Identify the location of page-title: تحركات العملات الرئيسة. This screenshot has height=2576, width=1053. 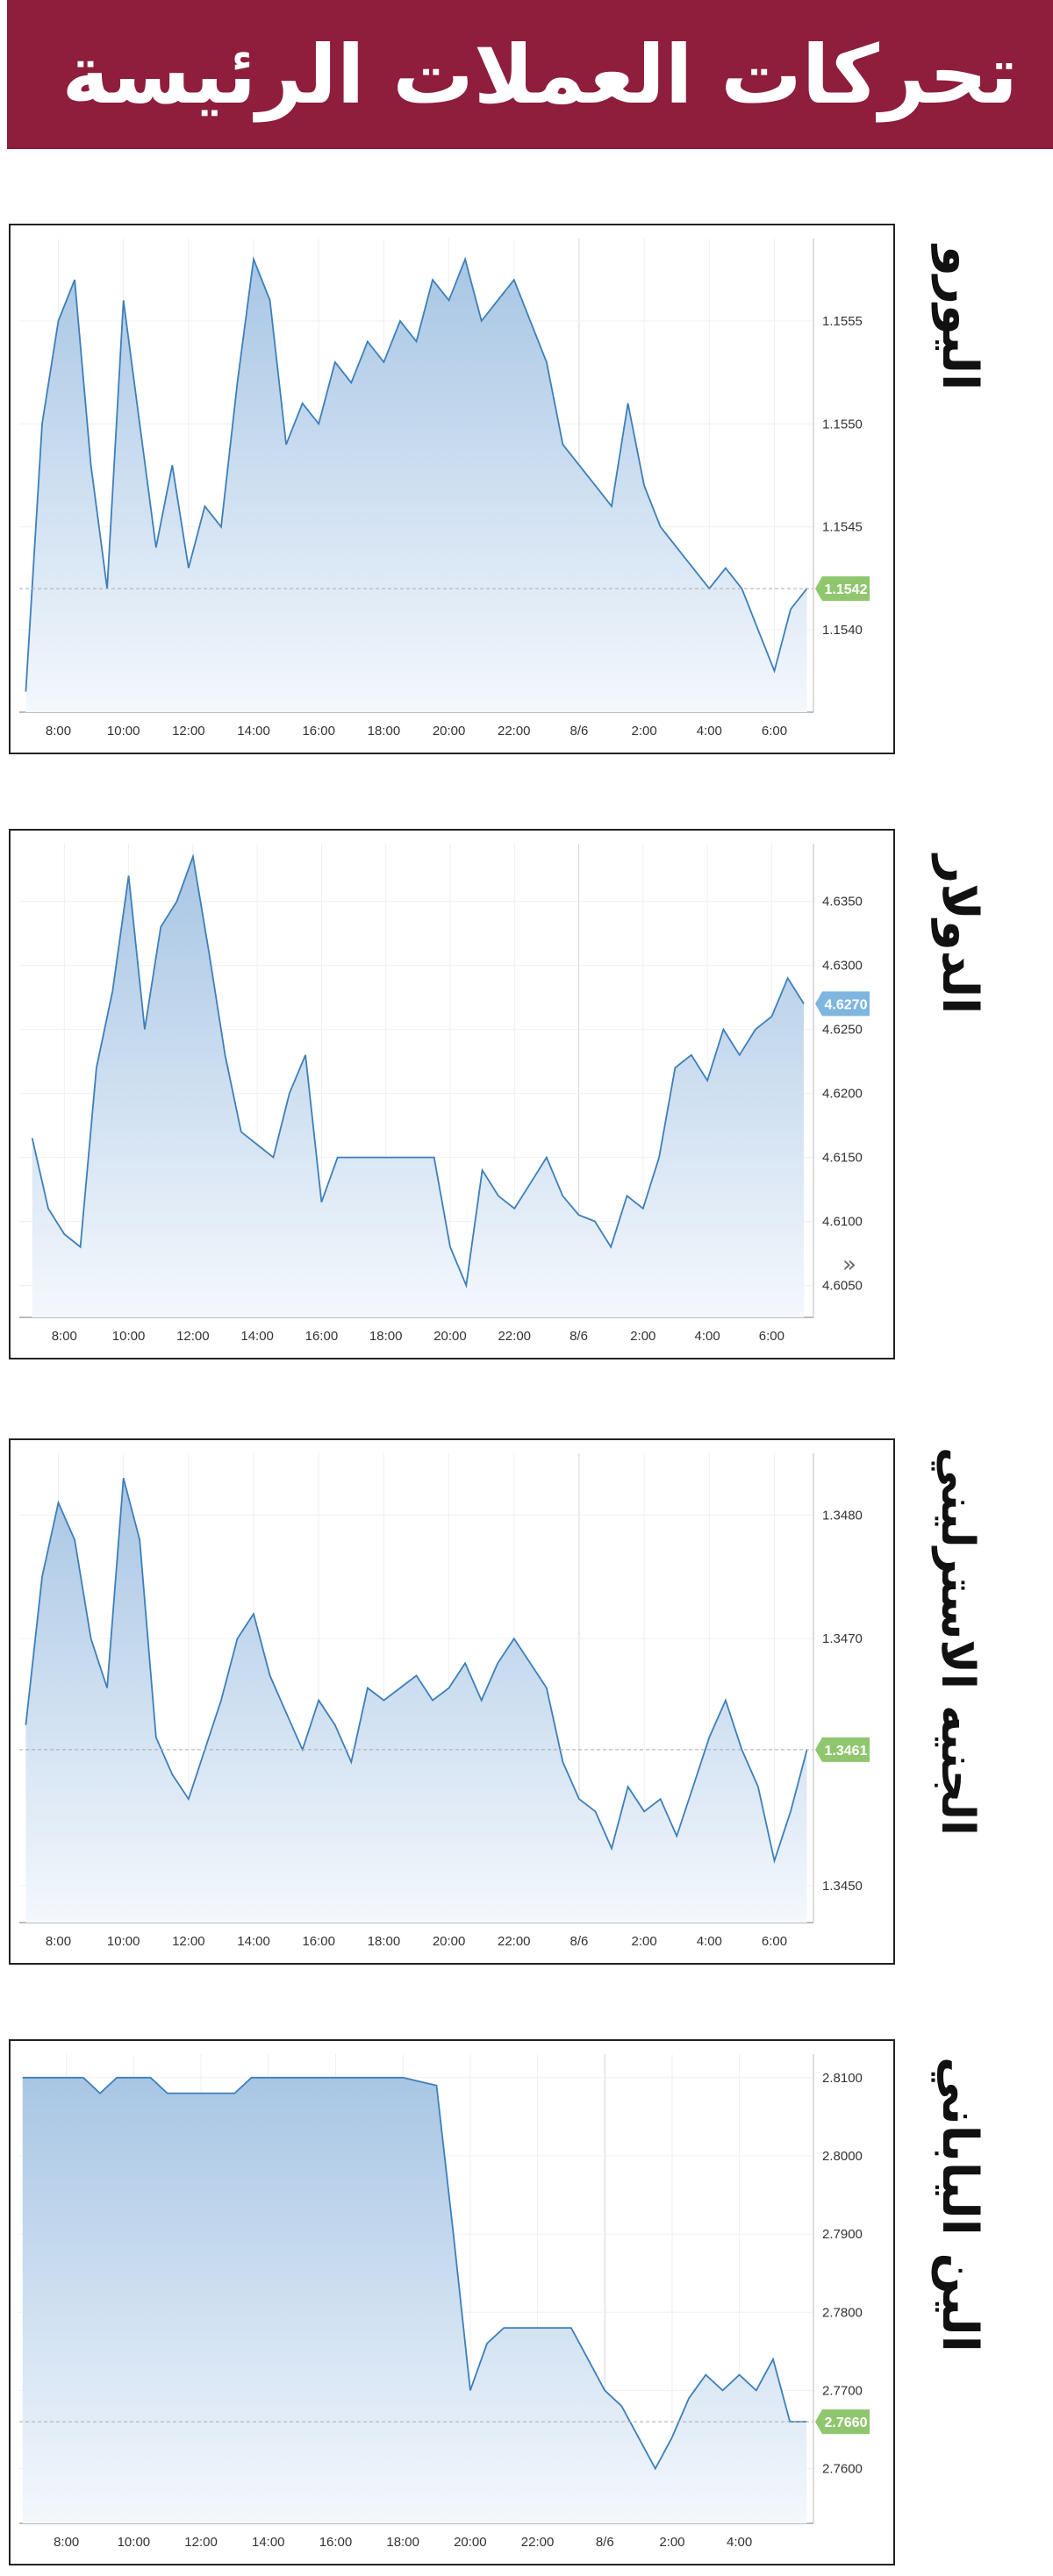
(539, 74).